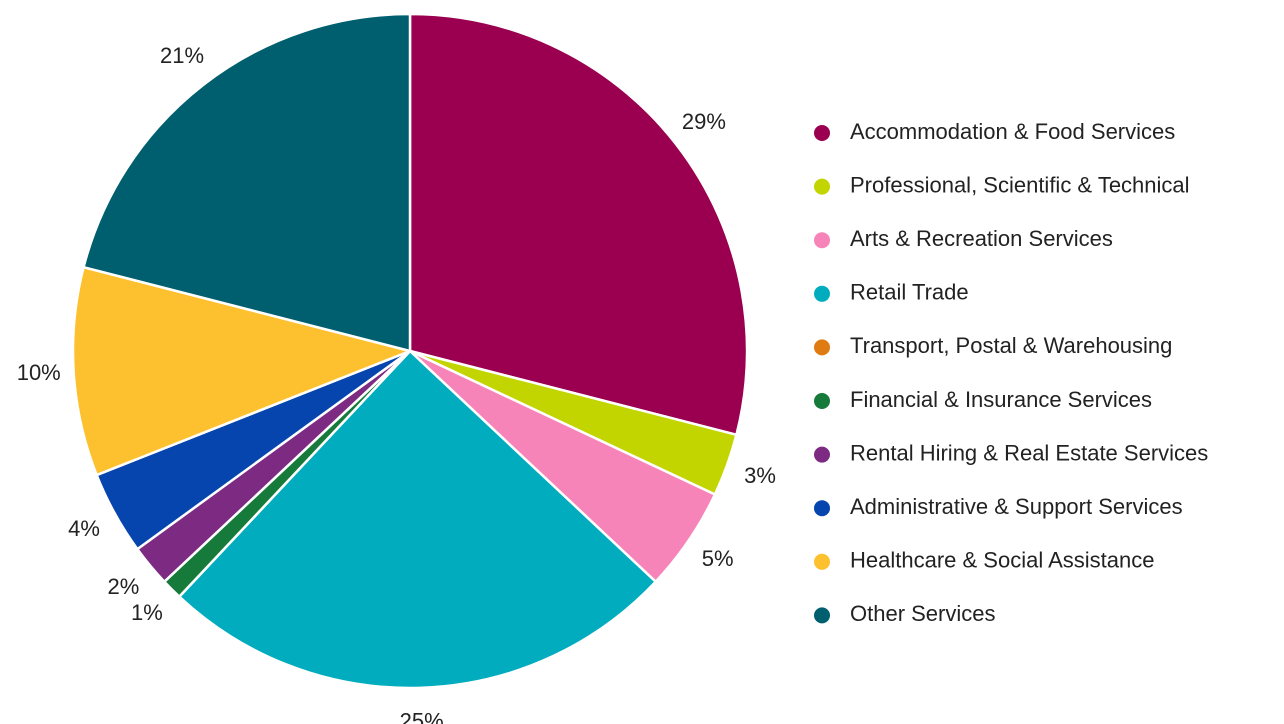 The width and height of the screenshot is (1284, 724). What do you see at coordinates (1016, 506) in the screenshot?
I see `legend-label: Administrative & Support Services` at bounding box center [1016, 506].